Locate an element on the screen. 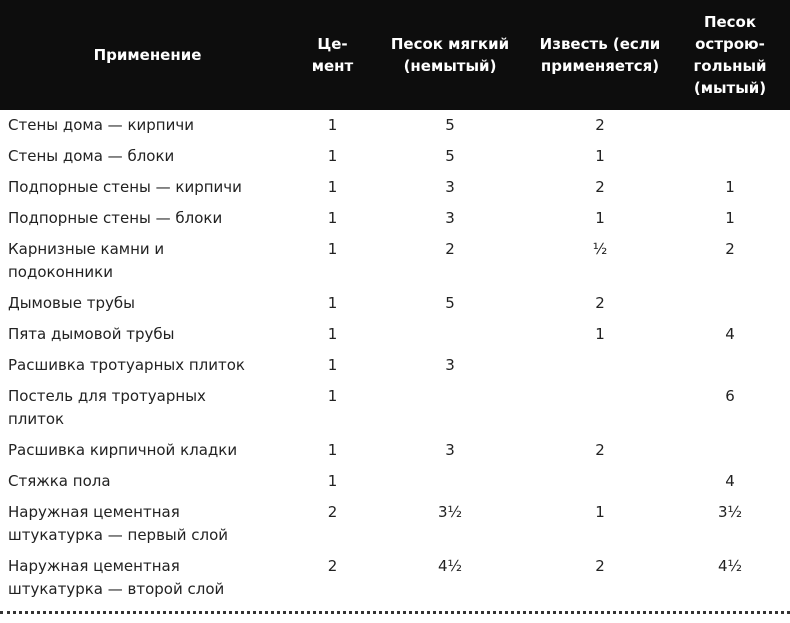 Image resolution: width=790 pixels, height=623 pixels. row-label: Стены дома — блоки is located at coordinates (91, 156).